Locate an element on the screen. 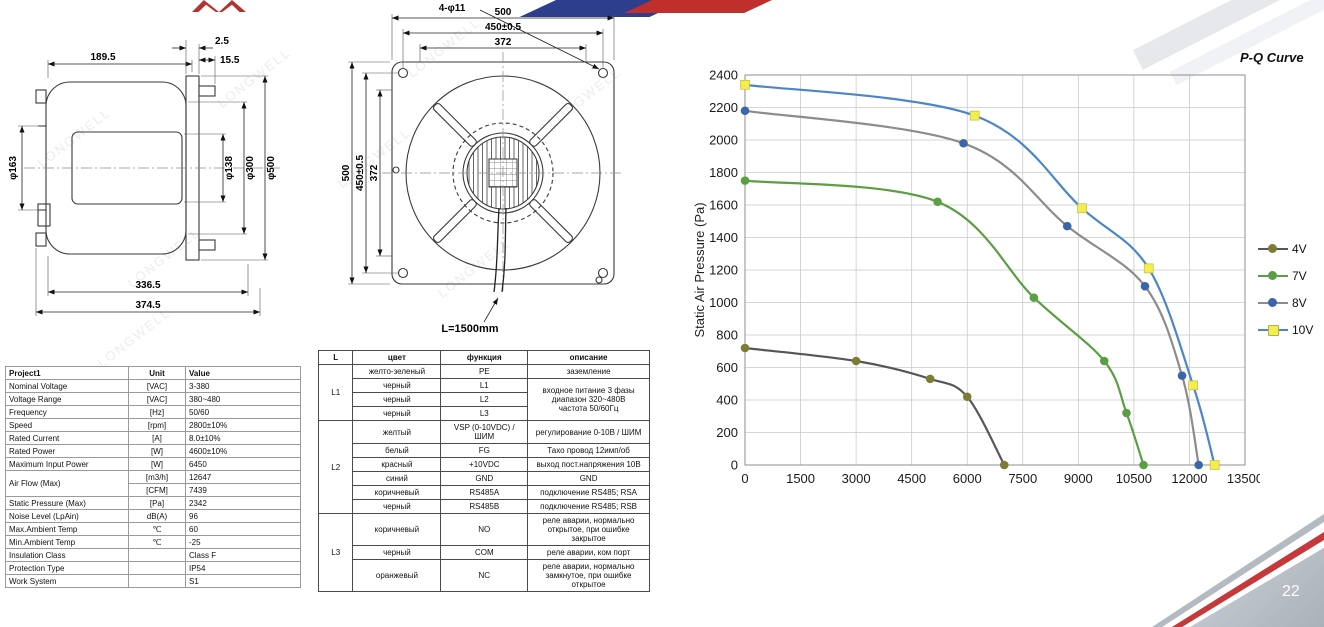 This screenshot has width=1324, height=627. y-tick-label: 1600 is located at coordinates (723, 205).